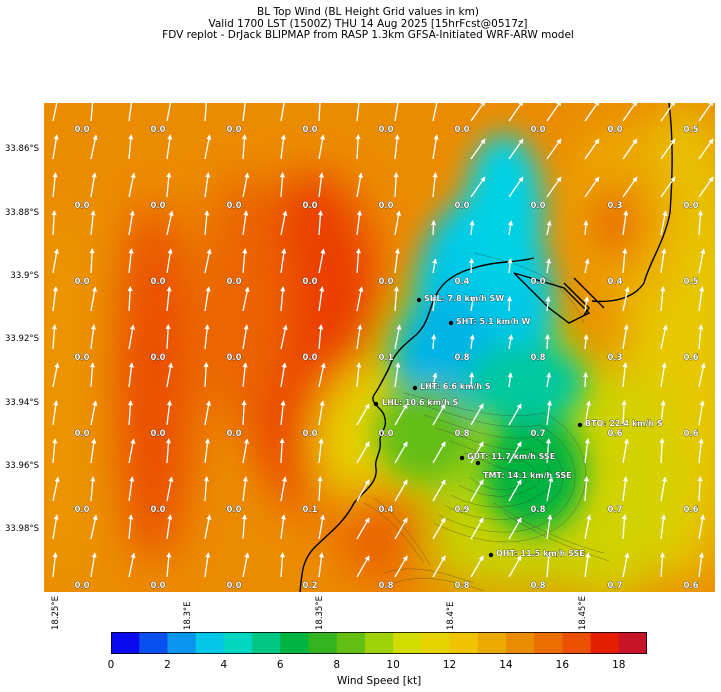 This screenshot has height=692, width=721. What do you see at coordinates (22, 466) in the screenshot?
I see `y-tick-label-5: 33.96°S` at bounding box center [22, 466].